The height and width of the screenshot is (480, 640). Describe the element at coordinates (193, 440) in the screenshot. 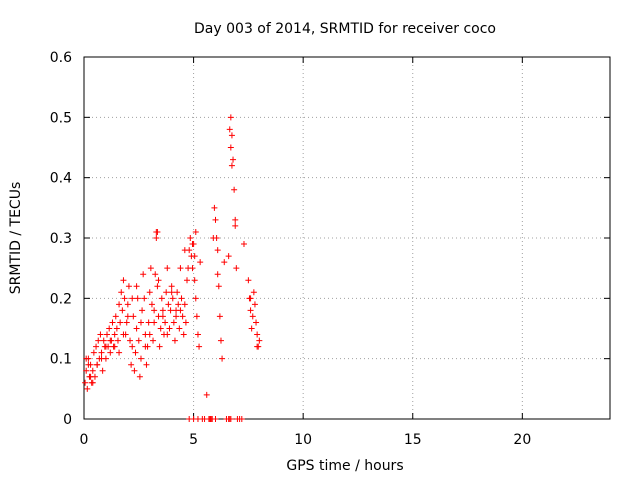

I see `x-tick-label: 5` at that location.